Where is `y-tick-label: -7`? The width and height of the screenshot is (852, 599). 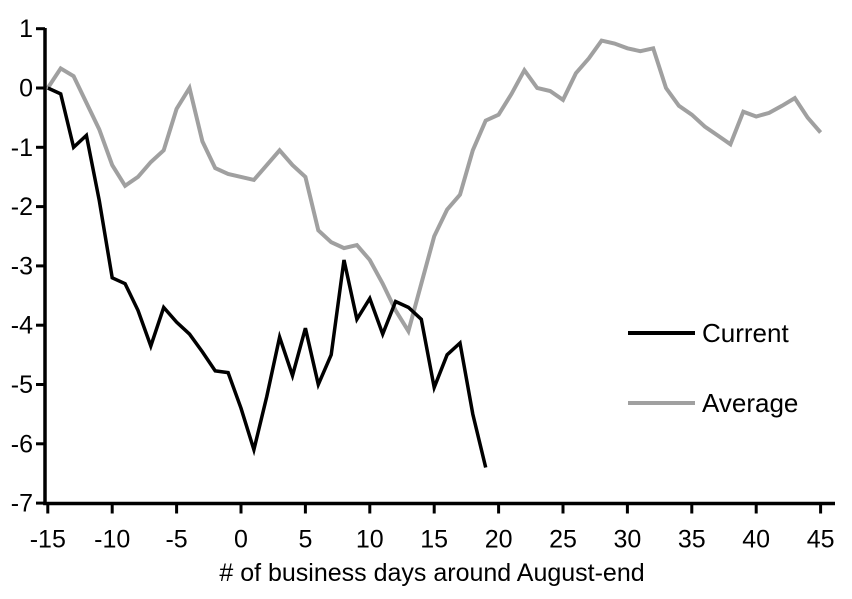
y-tick-label: -7 is located at coordinates (22, 504).